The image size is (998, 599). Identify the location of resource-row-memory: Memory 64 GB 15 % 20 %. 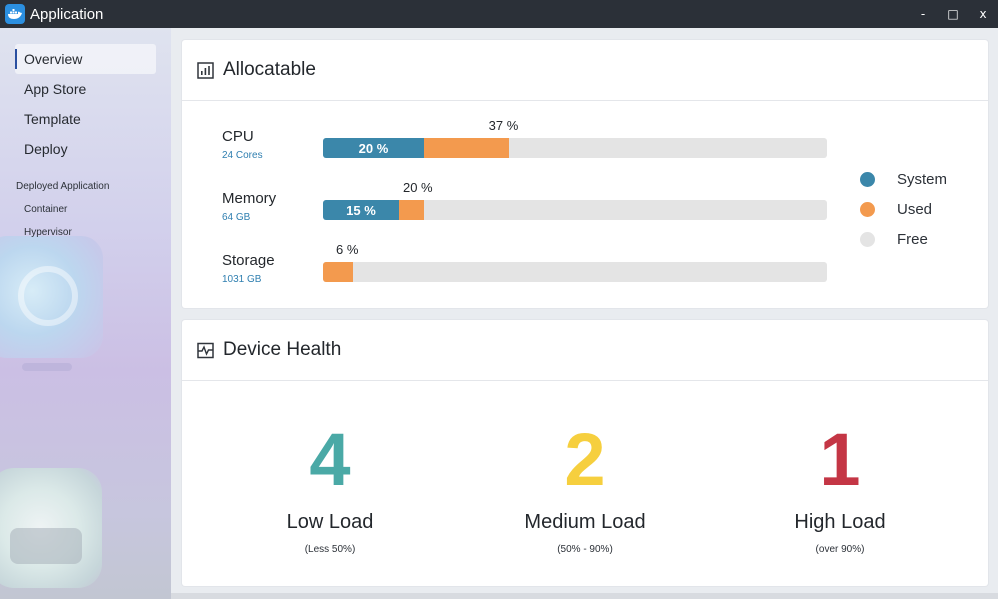
(585, 205).